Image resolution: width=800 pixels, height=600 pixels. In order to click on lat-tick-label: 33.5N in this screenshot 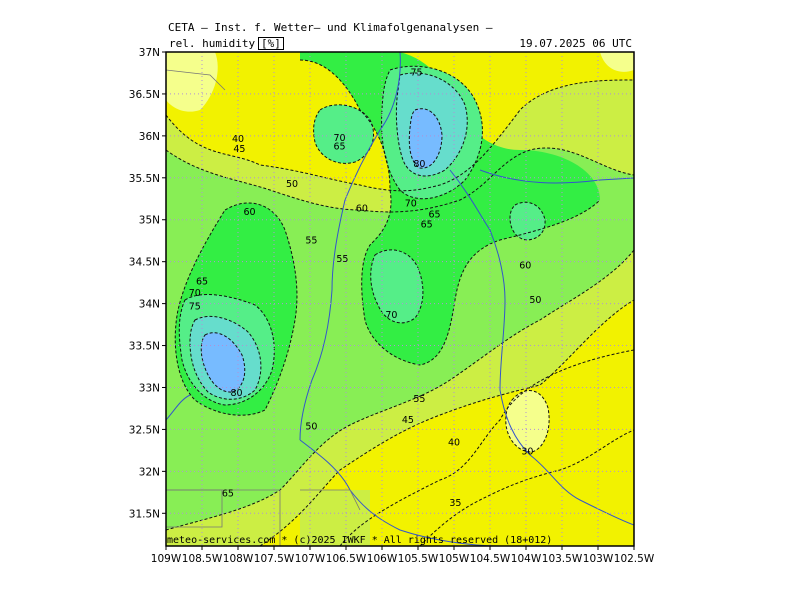, I will do `click(144, 347)`.